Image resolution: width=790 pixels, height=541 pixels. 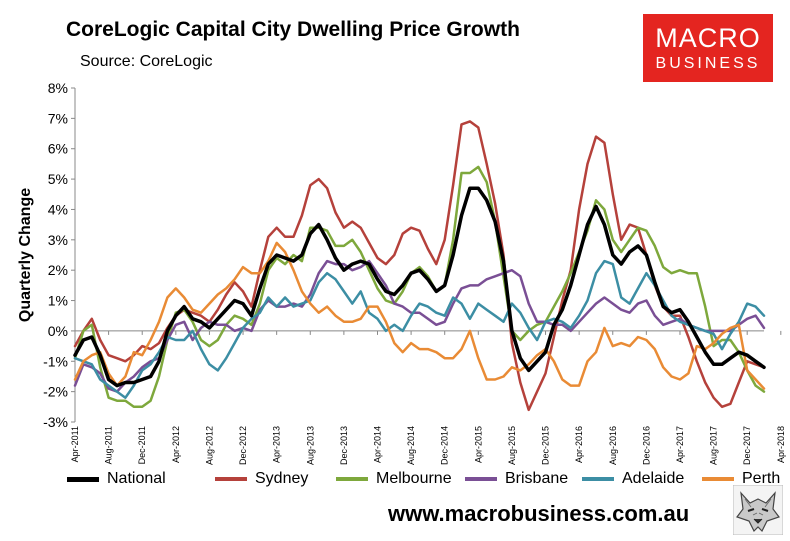 I want to click on x-tick-label: Apr-2016, so click(x=579, y=444).